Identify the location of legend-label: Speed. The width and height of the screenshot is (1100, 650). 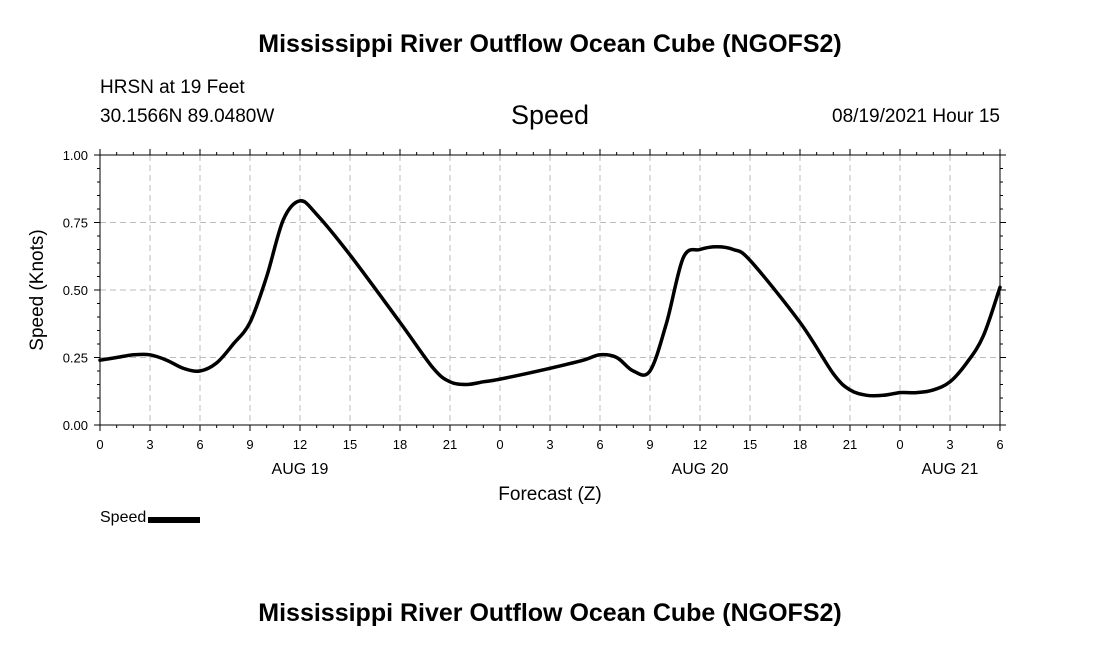
(123, 517).